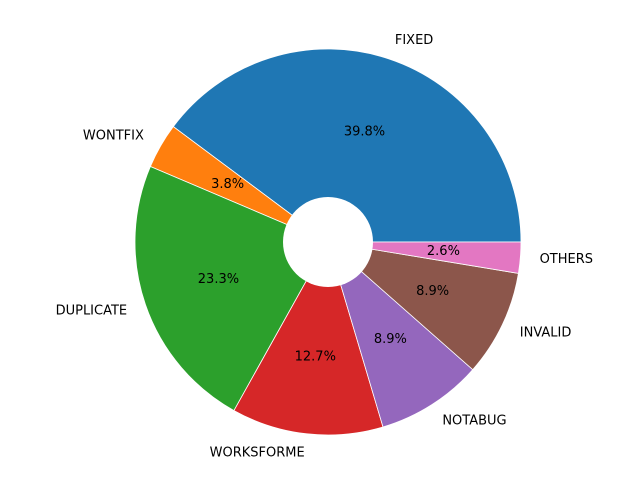  What do you see at coordinates (364, 132) in the screenshot?
I see `pct-label-fixed: 39.8%` at bounding box center [364, 132].